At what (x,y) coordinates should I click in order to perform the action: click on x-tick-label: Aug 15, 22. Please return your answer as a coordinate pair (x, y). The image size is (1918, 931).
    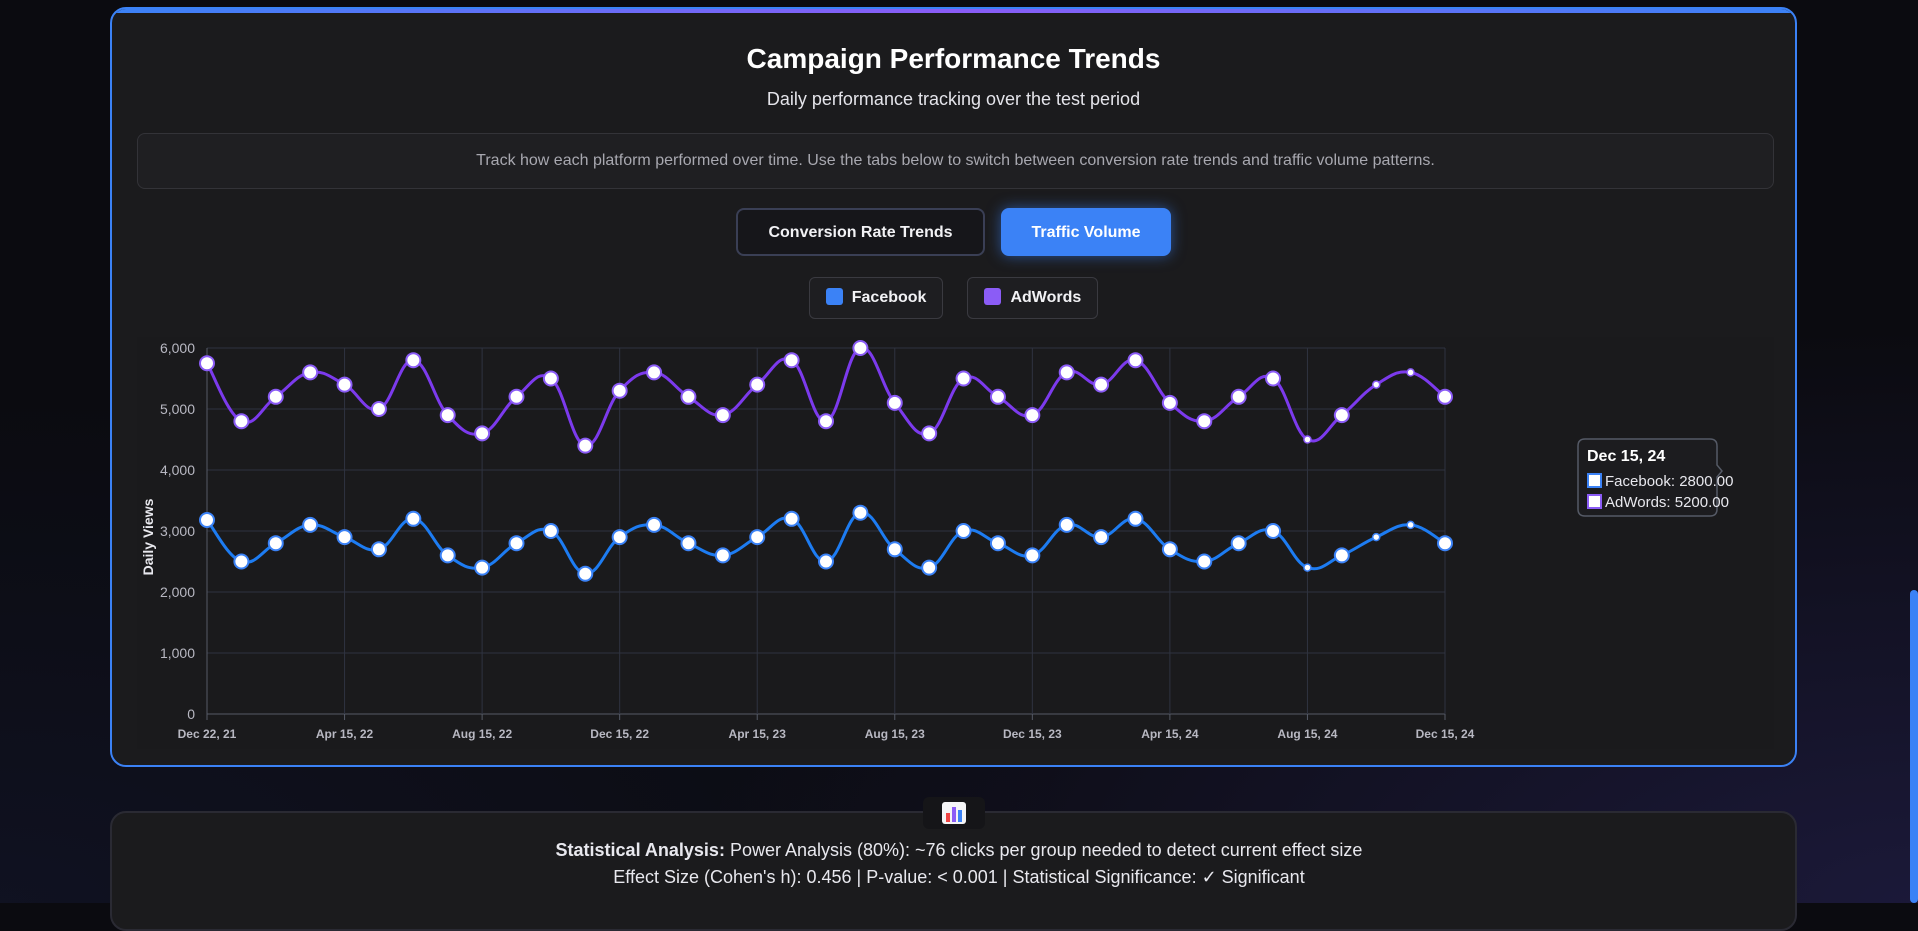
    Looking at the image, I should click on (482, 734).